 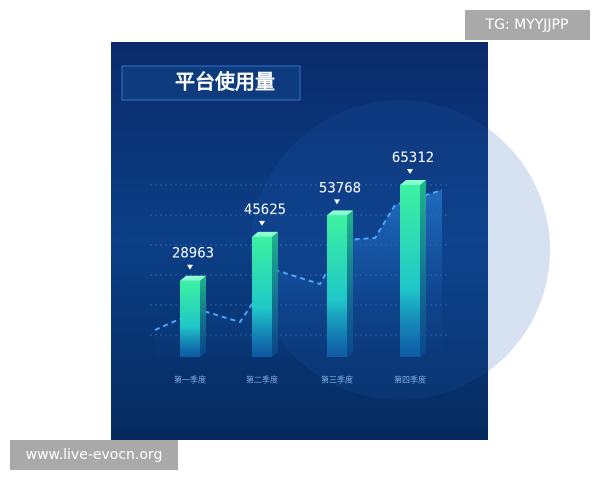 I want to click on watermark: TG: MYYJJPP, so click(x=527, y=25).